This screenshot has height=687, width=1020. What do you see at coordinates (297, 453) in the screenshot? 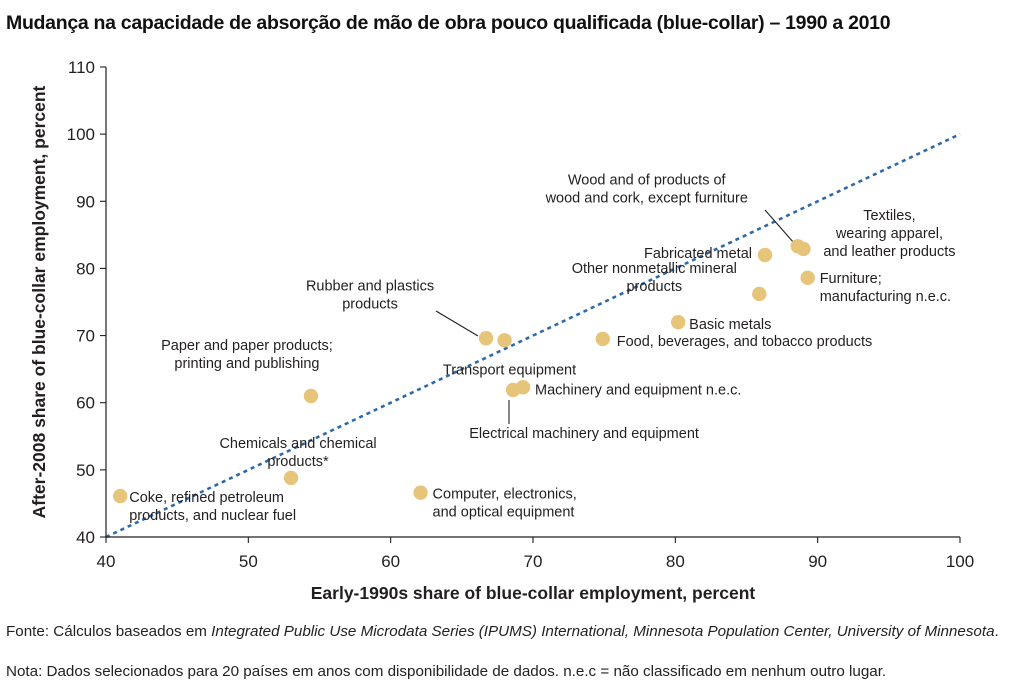
I see `point-label: Chemicals and chemical products*` at bounding box center [297, 453].